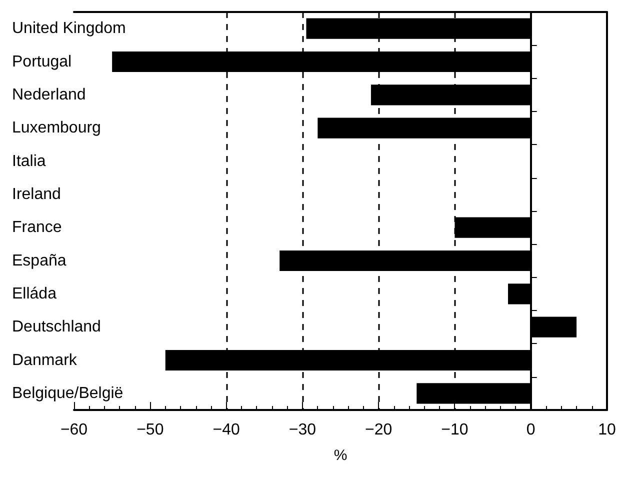 This screenshot has height=486, width=626. Describe the element at coordinates (42, 61) in the screenshot. I see `y-tick-label: Portugal` at that location.